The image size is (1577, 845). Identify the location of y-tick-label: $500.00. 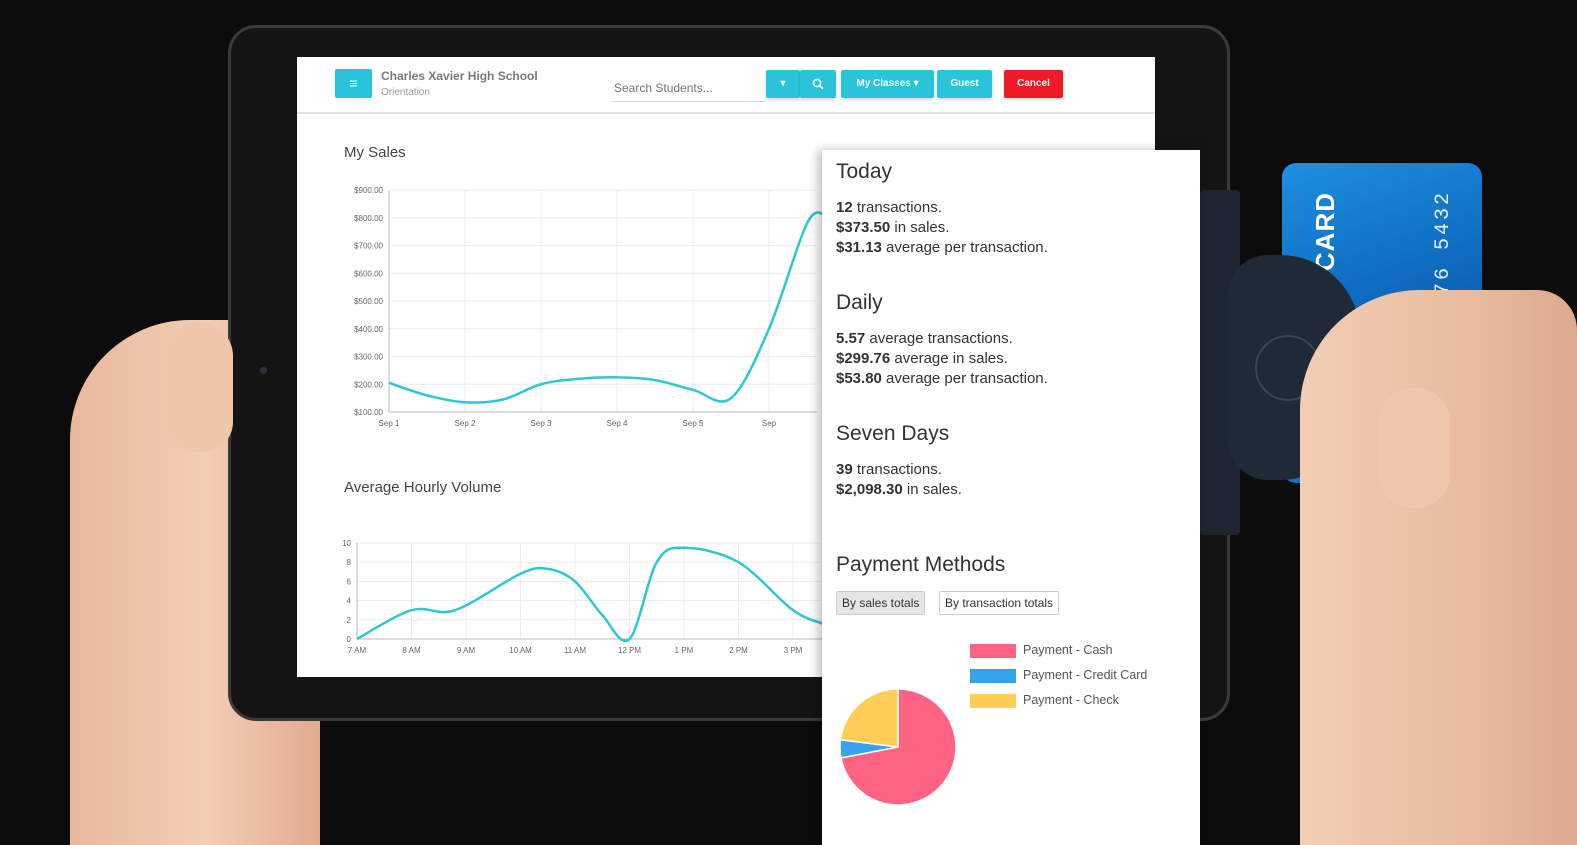
(368, 301).